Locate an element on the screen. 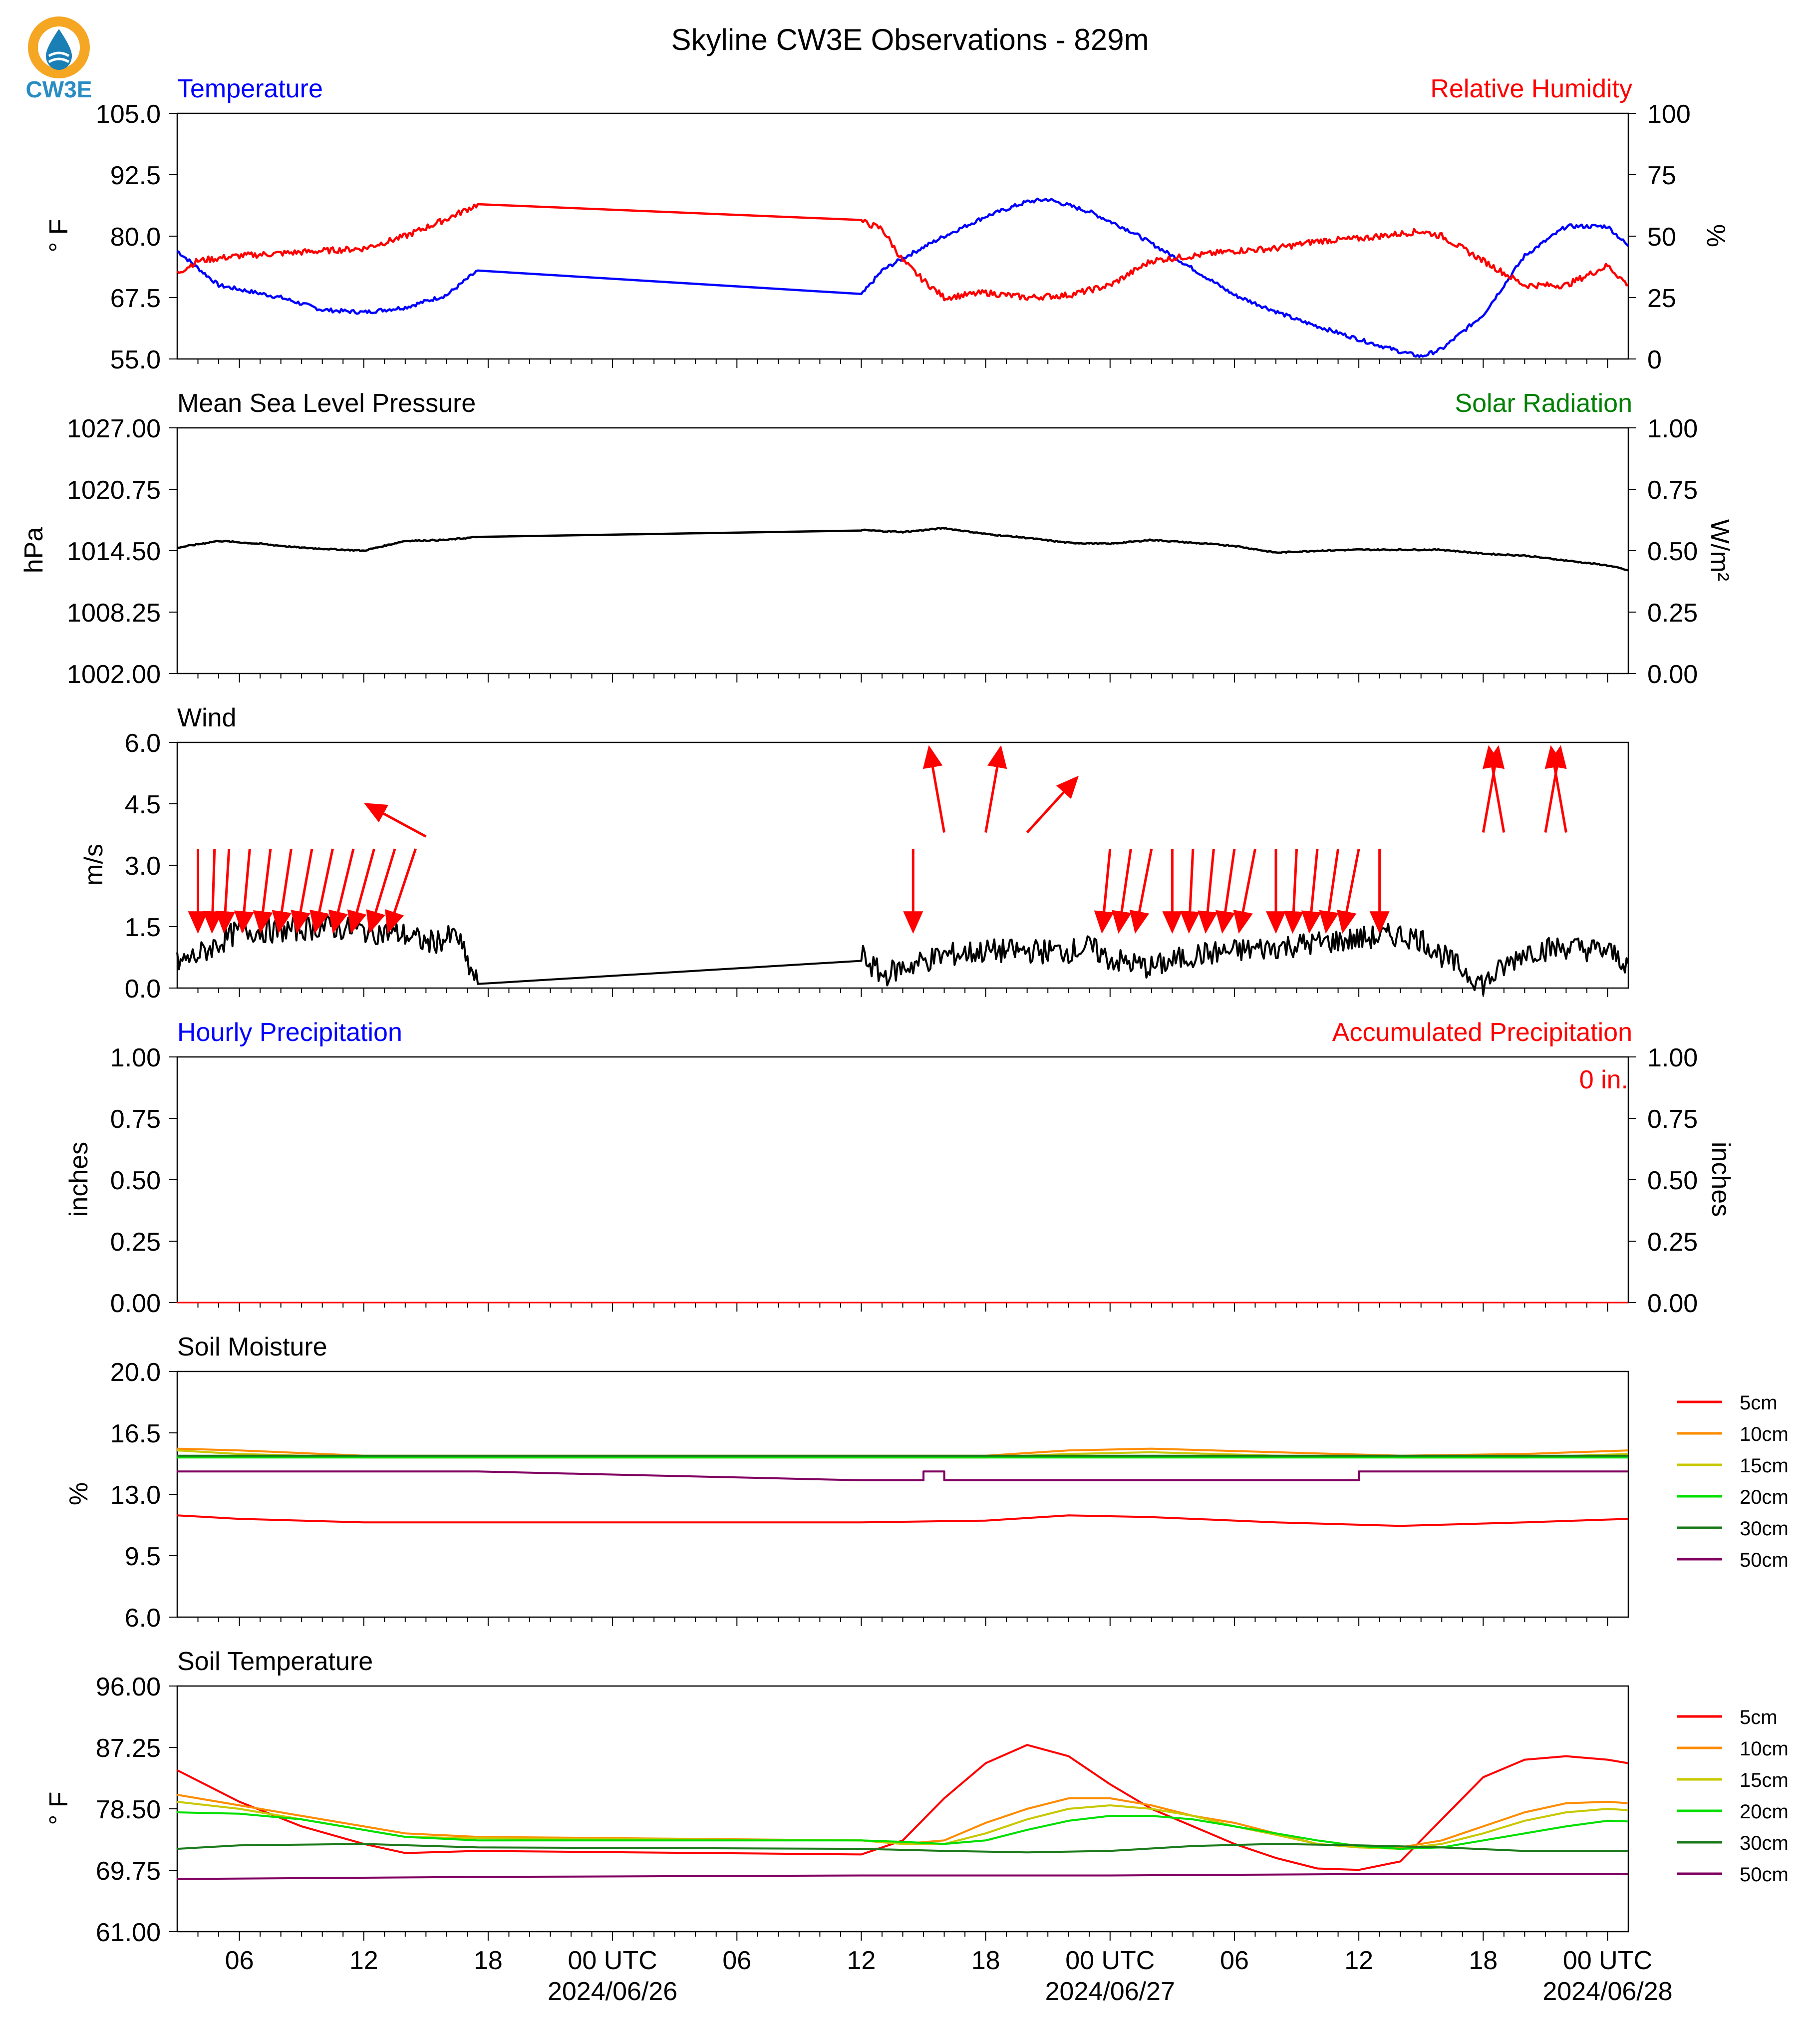  y-tick-label: 0.50 is located at coordinates (135, 1180).